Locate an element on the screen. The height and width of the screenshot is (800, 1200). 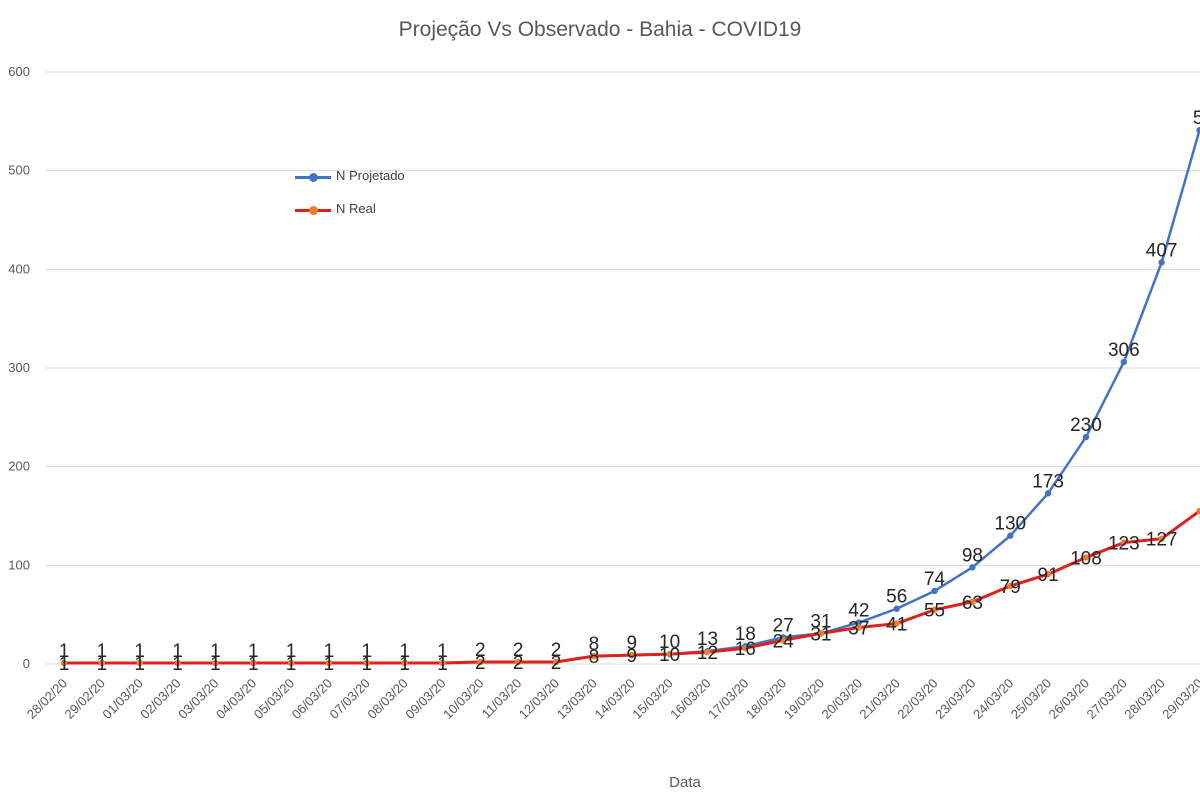
data-label-s1-21: 37 is located at coordinates (858, 628).